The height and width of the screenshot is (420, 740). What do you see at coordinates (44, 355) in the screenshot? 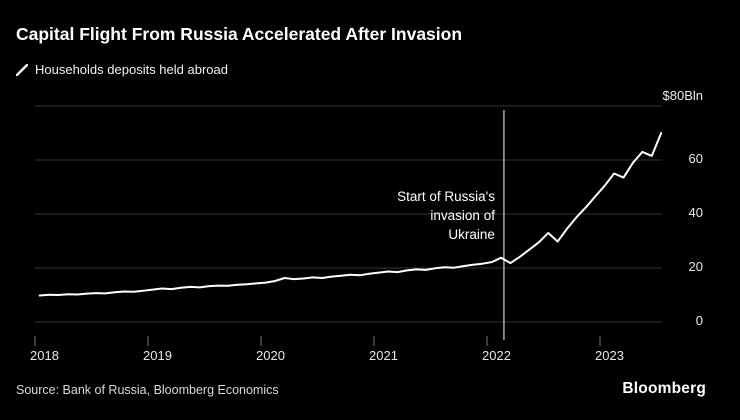
I see `x-tick-label: 2018` at bounding box center [44, 355].